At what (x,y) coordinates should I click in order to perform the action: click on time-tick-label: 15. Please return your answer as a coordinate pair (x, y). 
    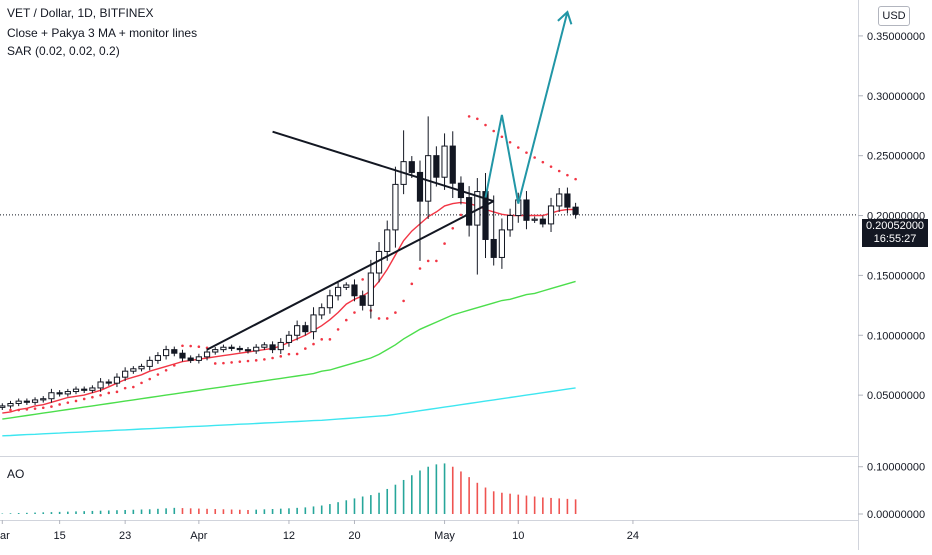
    Looking at the image, I should click on (60, 536).